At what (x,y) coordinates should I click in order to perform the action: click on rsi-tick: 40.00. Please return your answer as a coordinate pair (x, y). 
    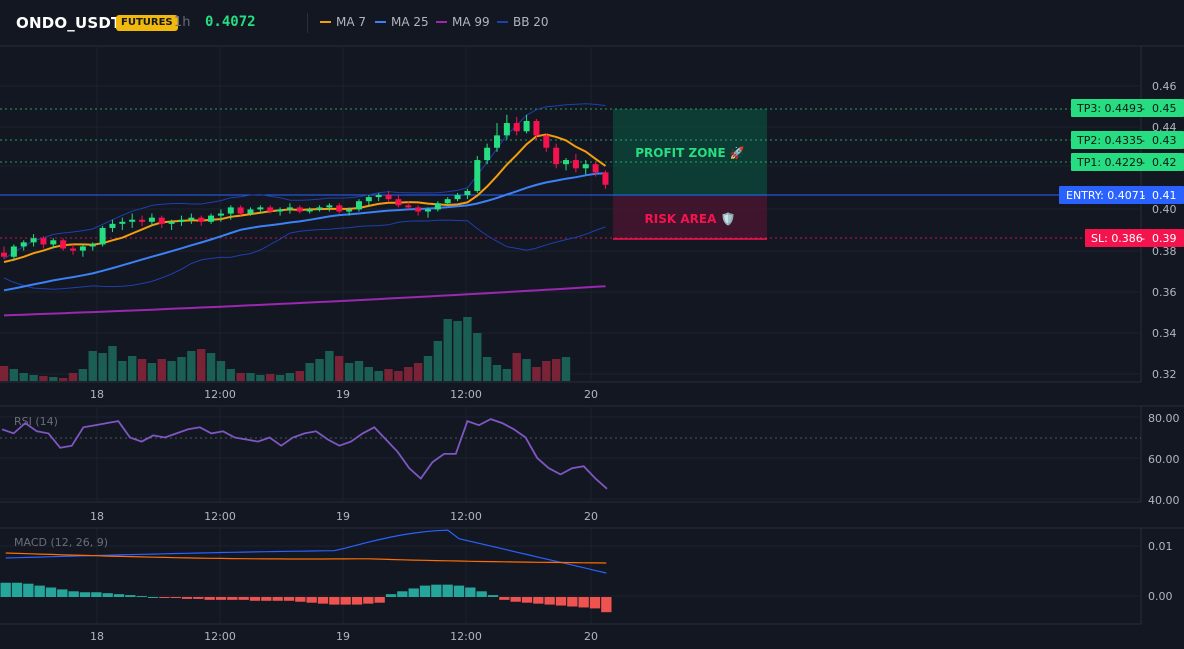
    Looking at the image, I should click on (1164, 500).